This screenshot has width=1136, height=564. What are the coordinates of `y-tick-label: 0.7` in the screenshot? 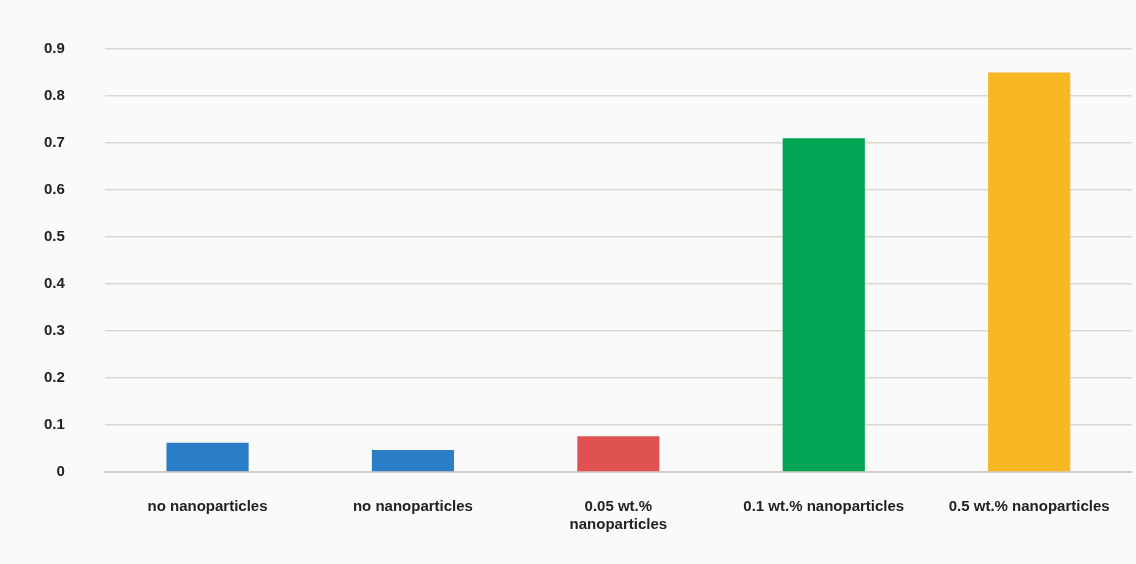 It's located at (54, 142).